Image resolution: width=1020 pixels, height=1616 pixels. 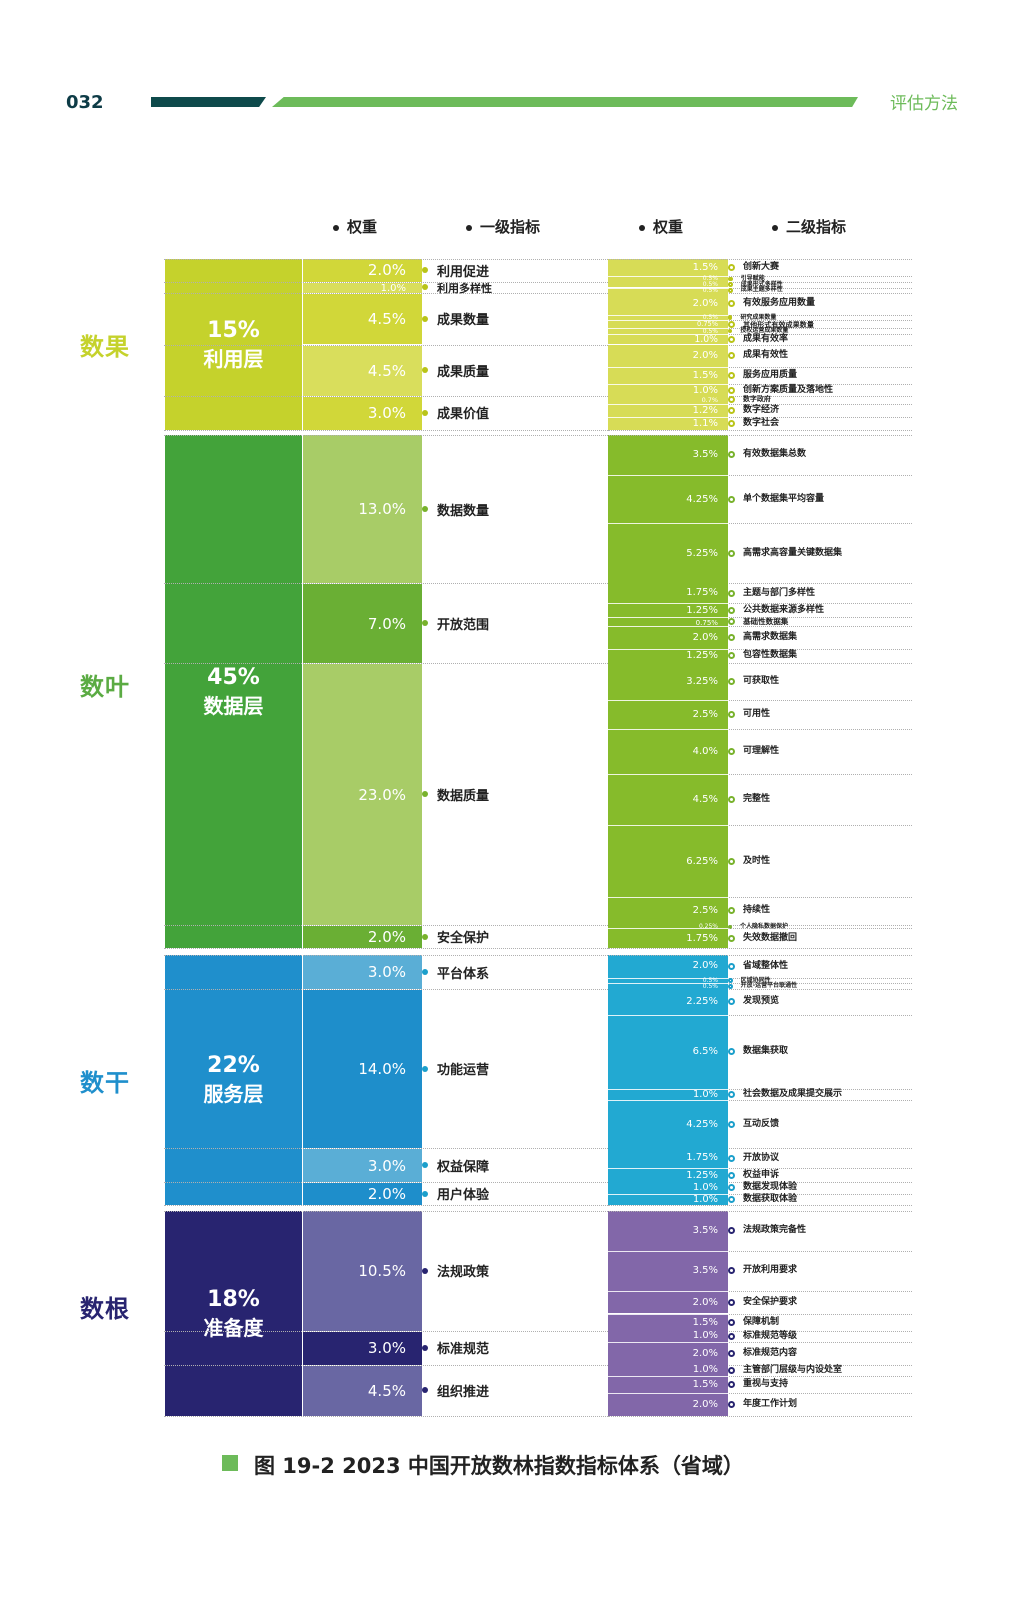 I want to click on level2-indicator: 数据集获取, so click(x=758, y=1052).